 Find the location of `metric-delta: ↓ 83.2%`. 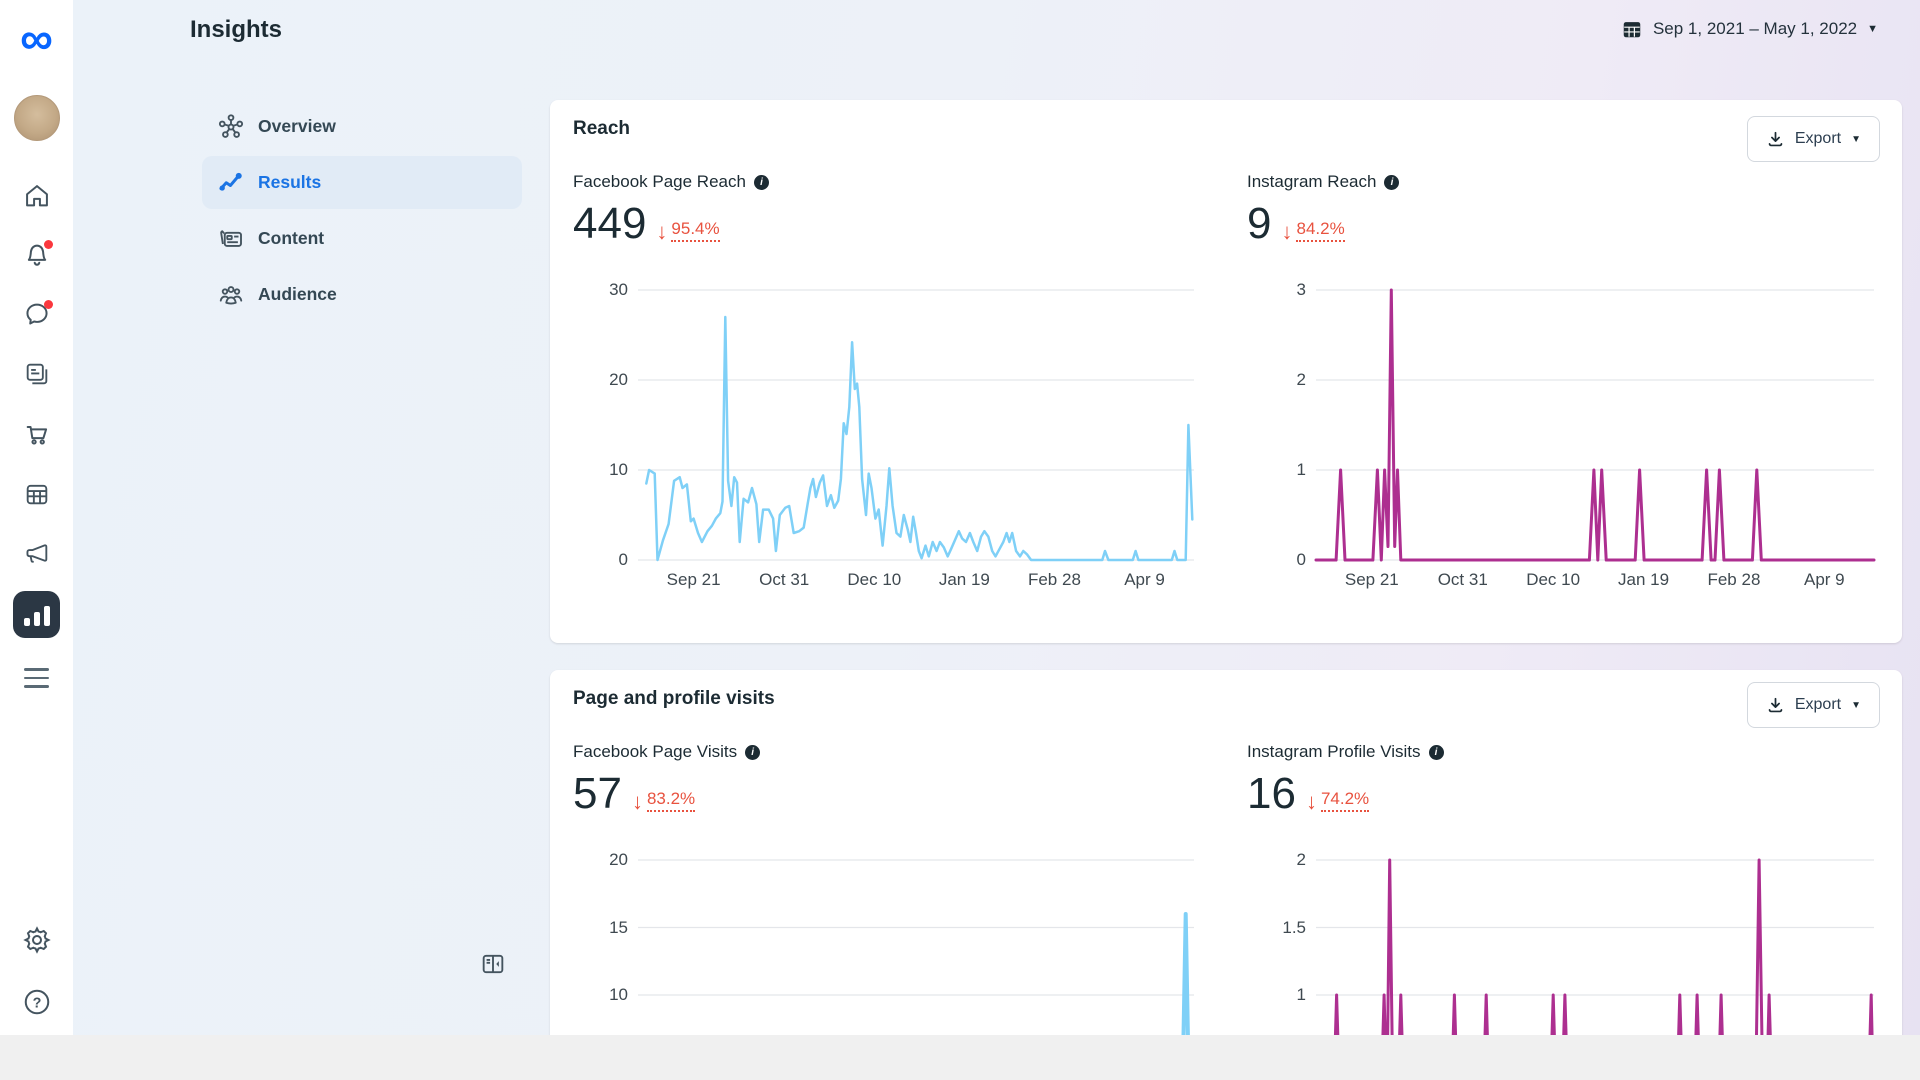

metric-delta: ↓ 83.2% is located at coordinates (663, 802).